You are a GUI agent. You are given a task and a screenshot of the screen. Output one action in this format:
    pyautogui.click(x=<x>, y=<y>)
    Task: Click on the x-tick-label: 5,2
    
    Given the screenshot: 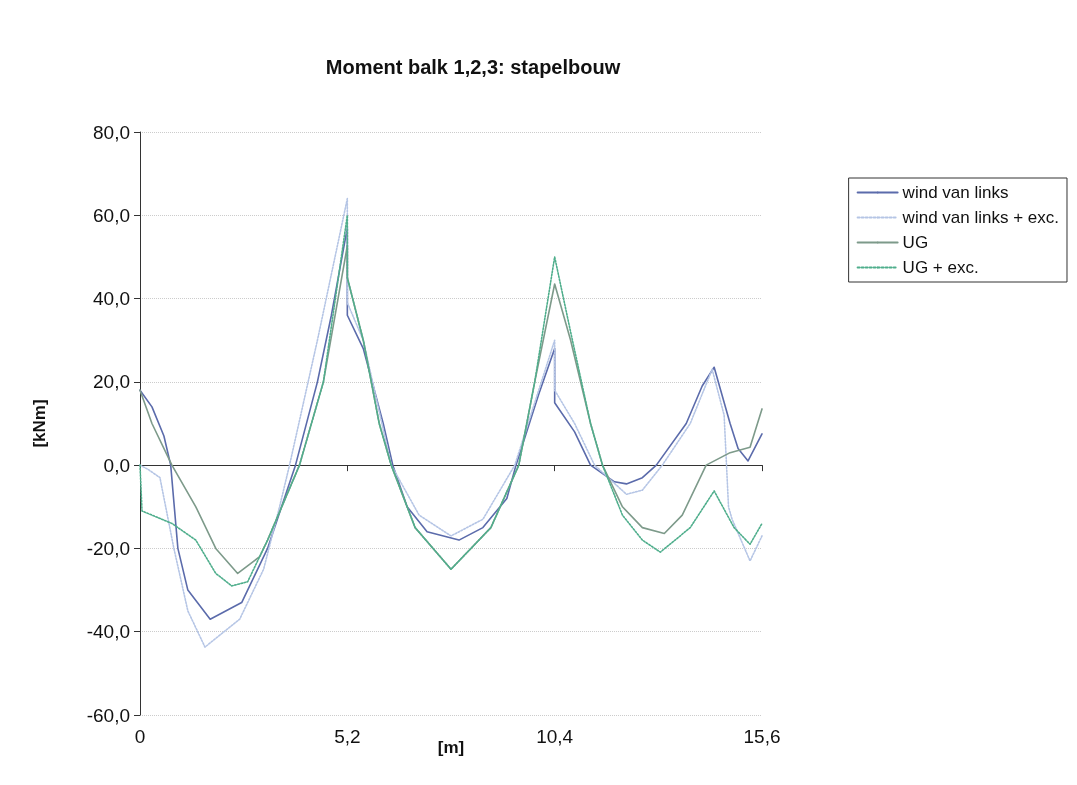 What is the action you would take?
    pyautogui.click(x=347, y=736)
    